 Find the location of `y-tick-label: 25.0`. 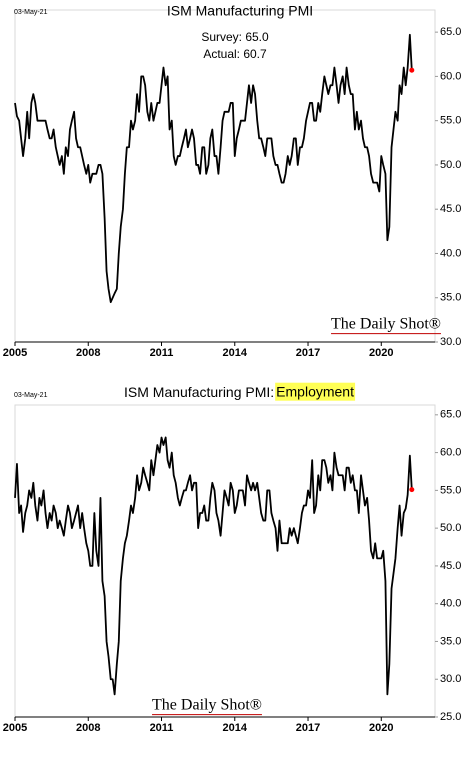

y-tick-label: 25.0 is located at coordinates (450, 717).